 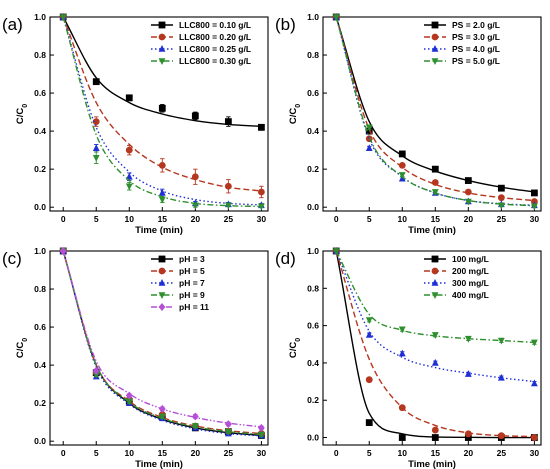 I want to click on legend-label: pH = 11, so click(x=194, y=307).